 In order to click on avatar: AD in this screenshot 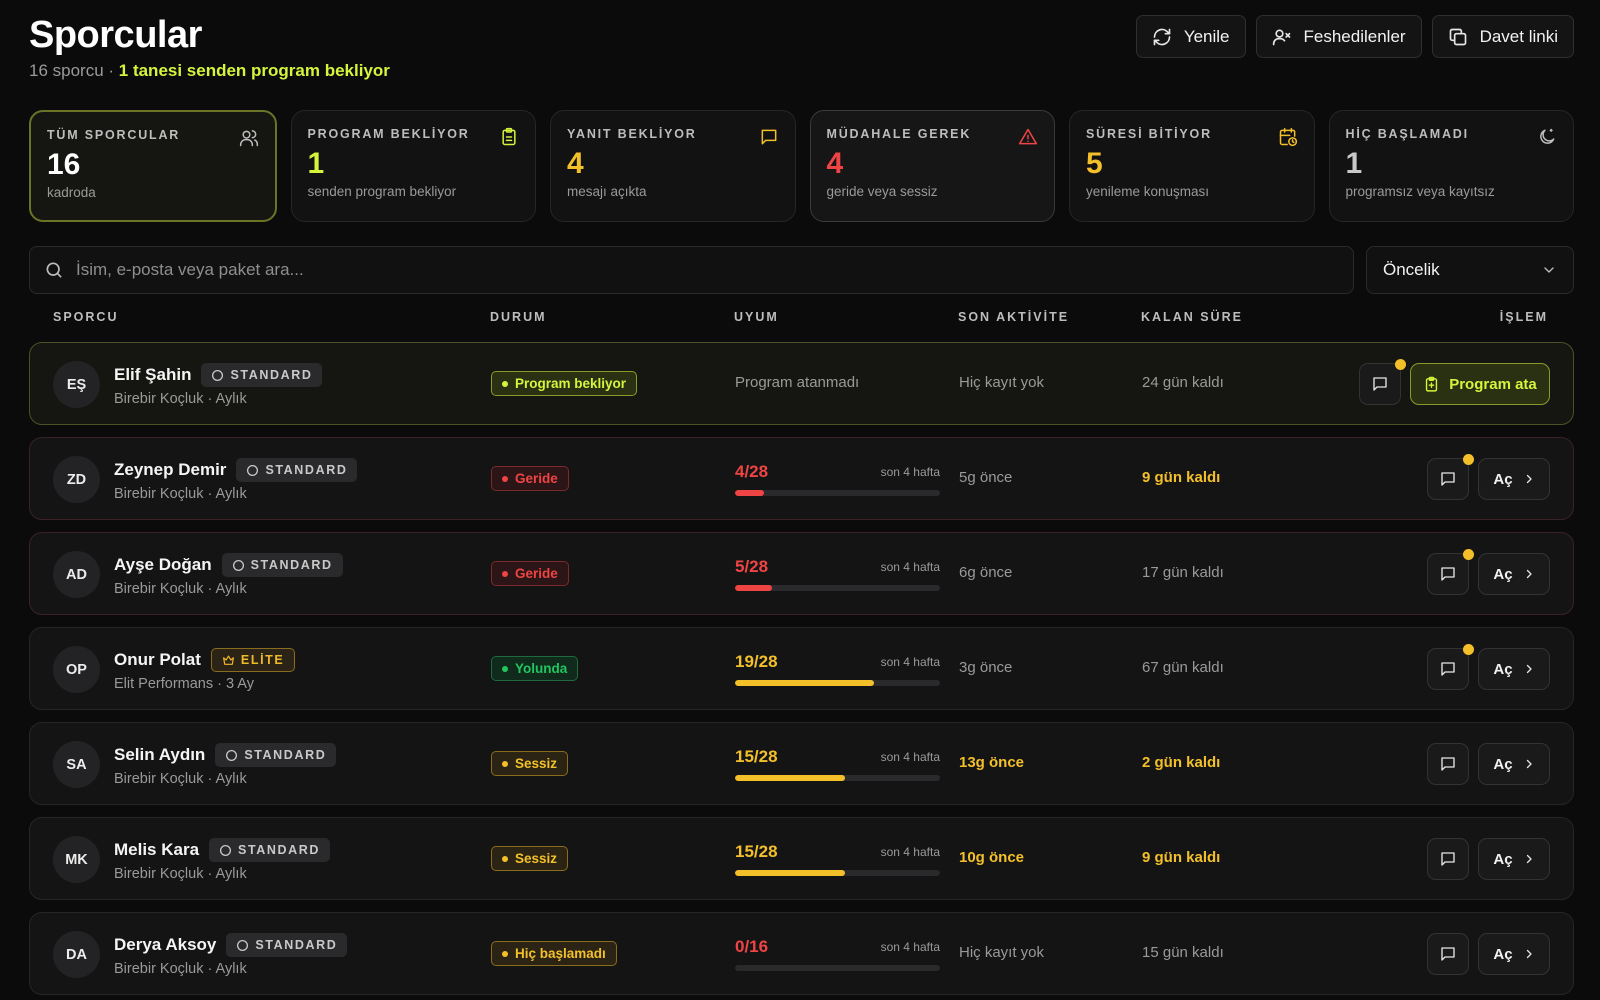, I will do `click(76, 574)`.